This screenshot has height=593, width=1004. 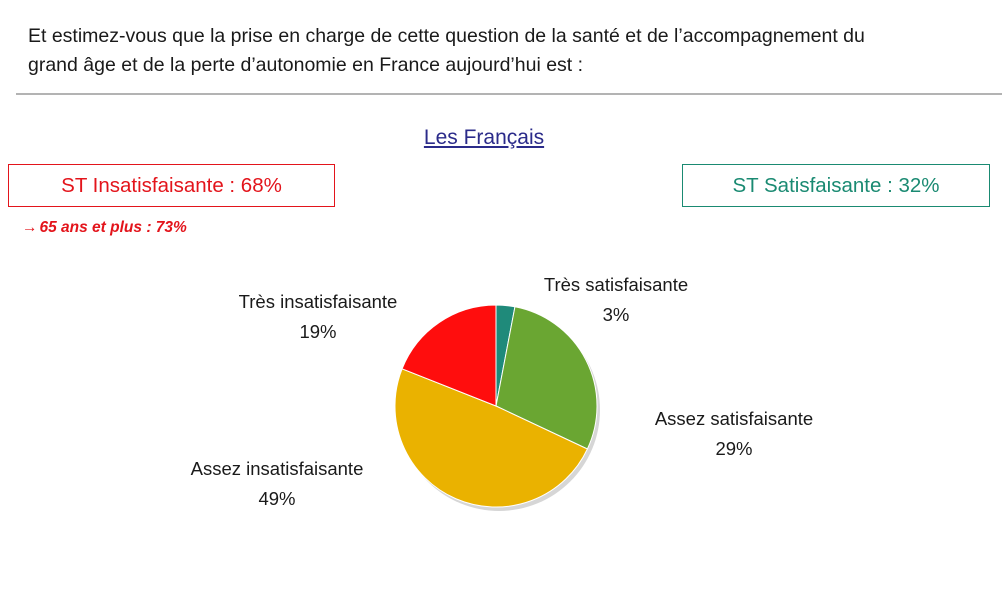 I want to click on slice-label-value: 3%, so click(x=616, y=314).